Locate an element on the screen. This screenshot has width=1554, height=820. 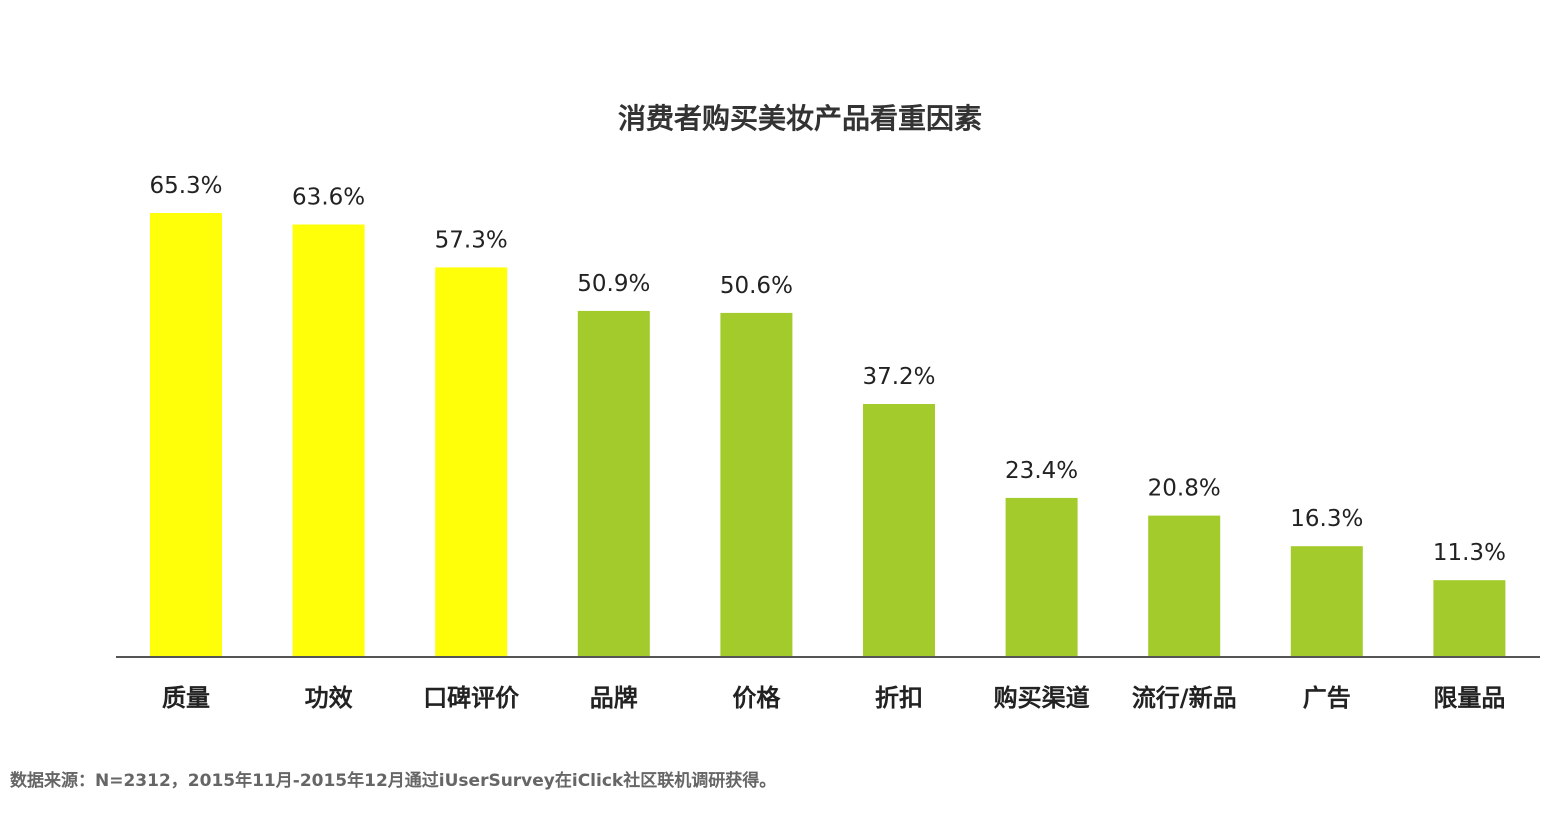
category-label-8: 流行/新品 is located at coordinates (1184, 698).